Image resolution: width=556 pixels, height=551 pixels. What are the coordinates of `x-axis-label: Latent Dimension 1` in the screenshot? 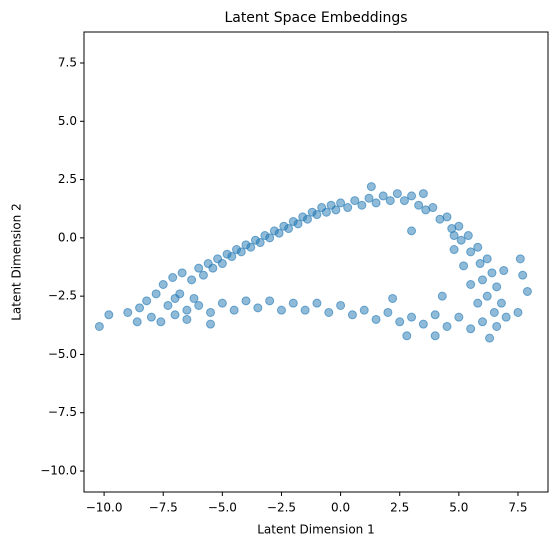 It's located at (316, 530).